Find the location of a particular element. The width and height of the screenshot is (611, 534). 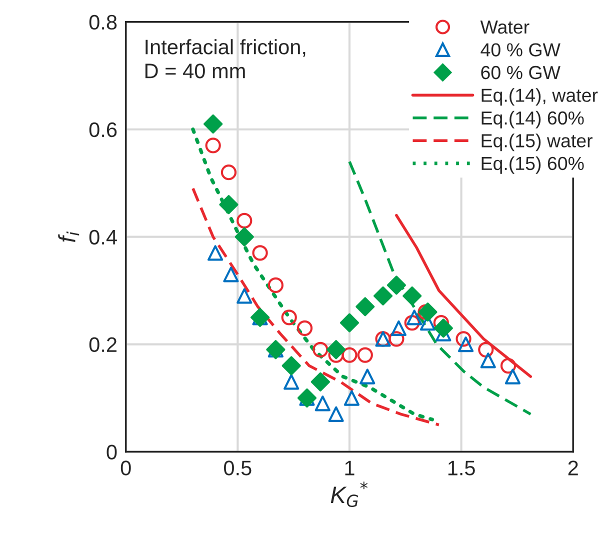

y-tick-label: 0.4 is located at coordinates (103, 237).